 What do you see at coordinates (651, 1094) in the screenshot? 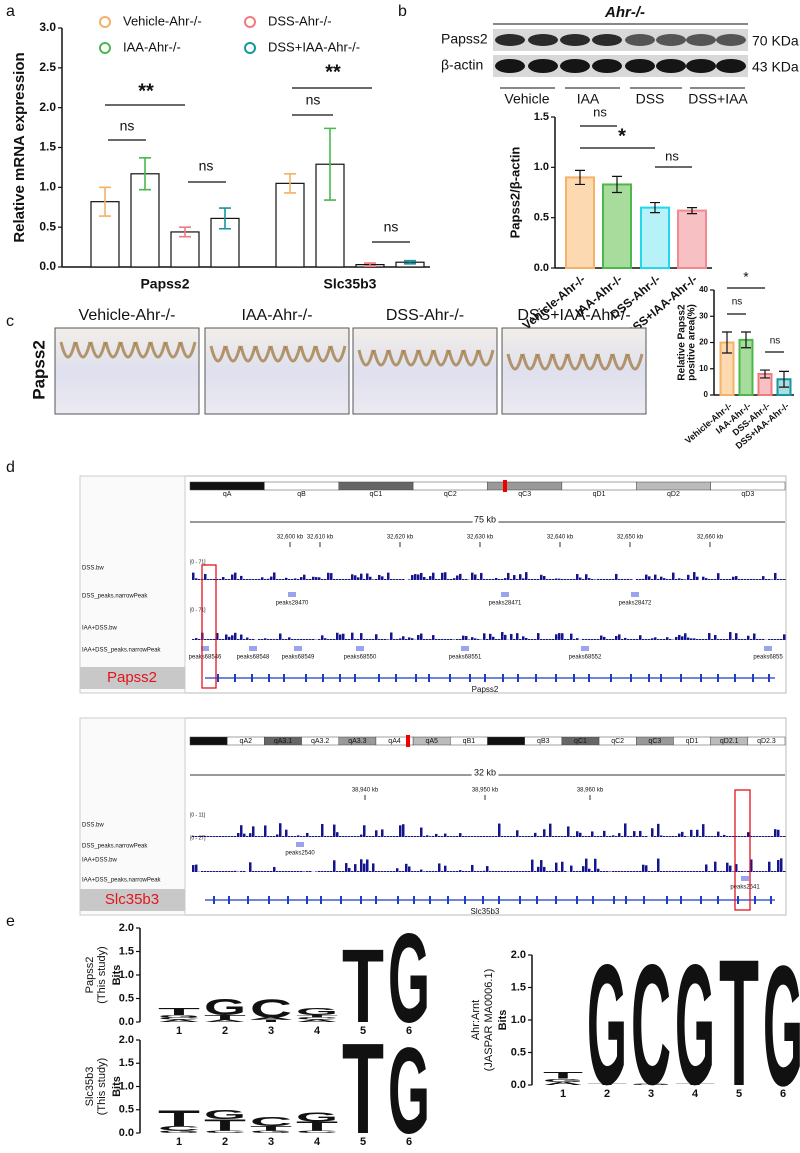
I see `x-tick-label: 3` at bounding box center [651, 1094].